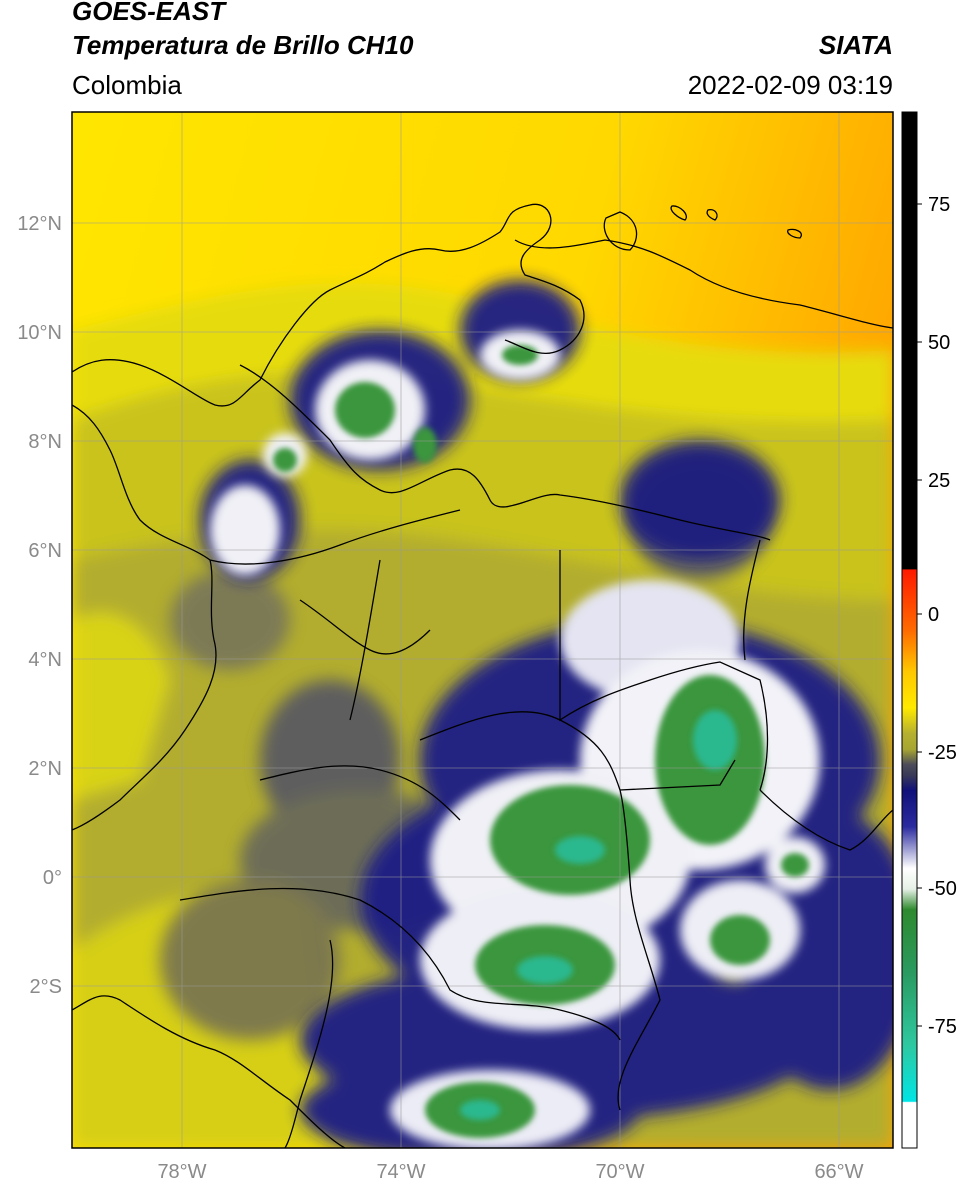 This screenshot has height=1190, width=966. What do you see at coordinates (39, 224) in the screenshot?
I see `lat-tick: 12°N` at bounding box center [39, 224].